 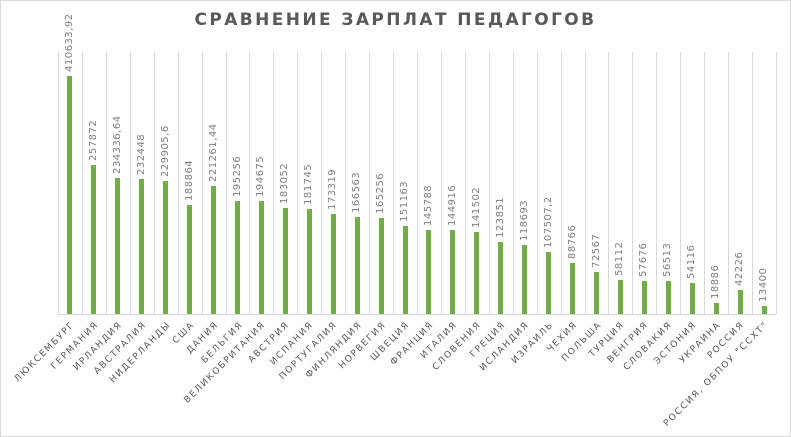 I want to click on data-label: 173319, so click(x=332, y=189).